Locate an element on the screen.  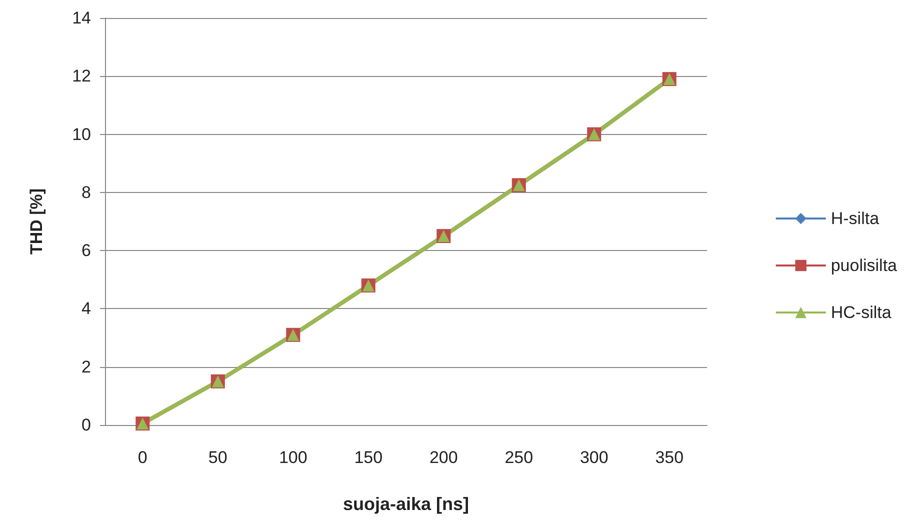
y-tick-label: 14 is located at coordinates (81, 18).